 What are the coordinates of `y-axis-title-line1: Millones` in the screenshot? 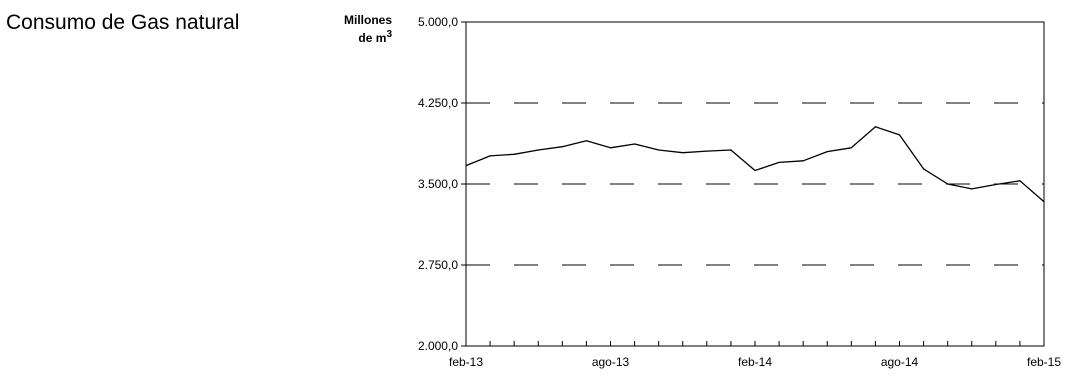 It's located at (367, 20).